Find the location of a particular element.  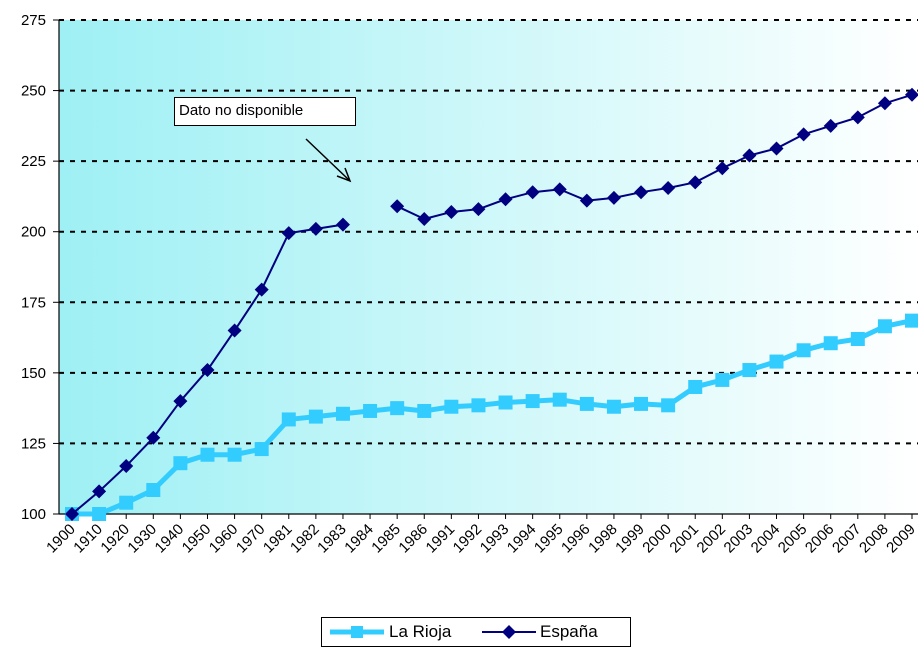

x-tick-label: 1992 is located at coordinates (468, 539).